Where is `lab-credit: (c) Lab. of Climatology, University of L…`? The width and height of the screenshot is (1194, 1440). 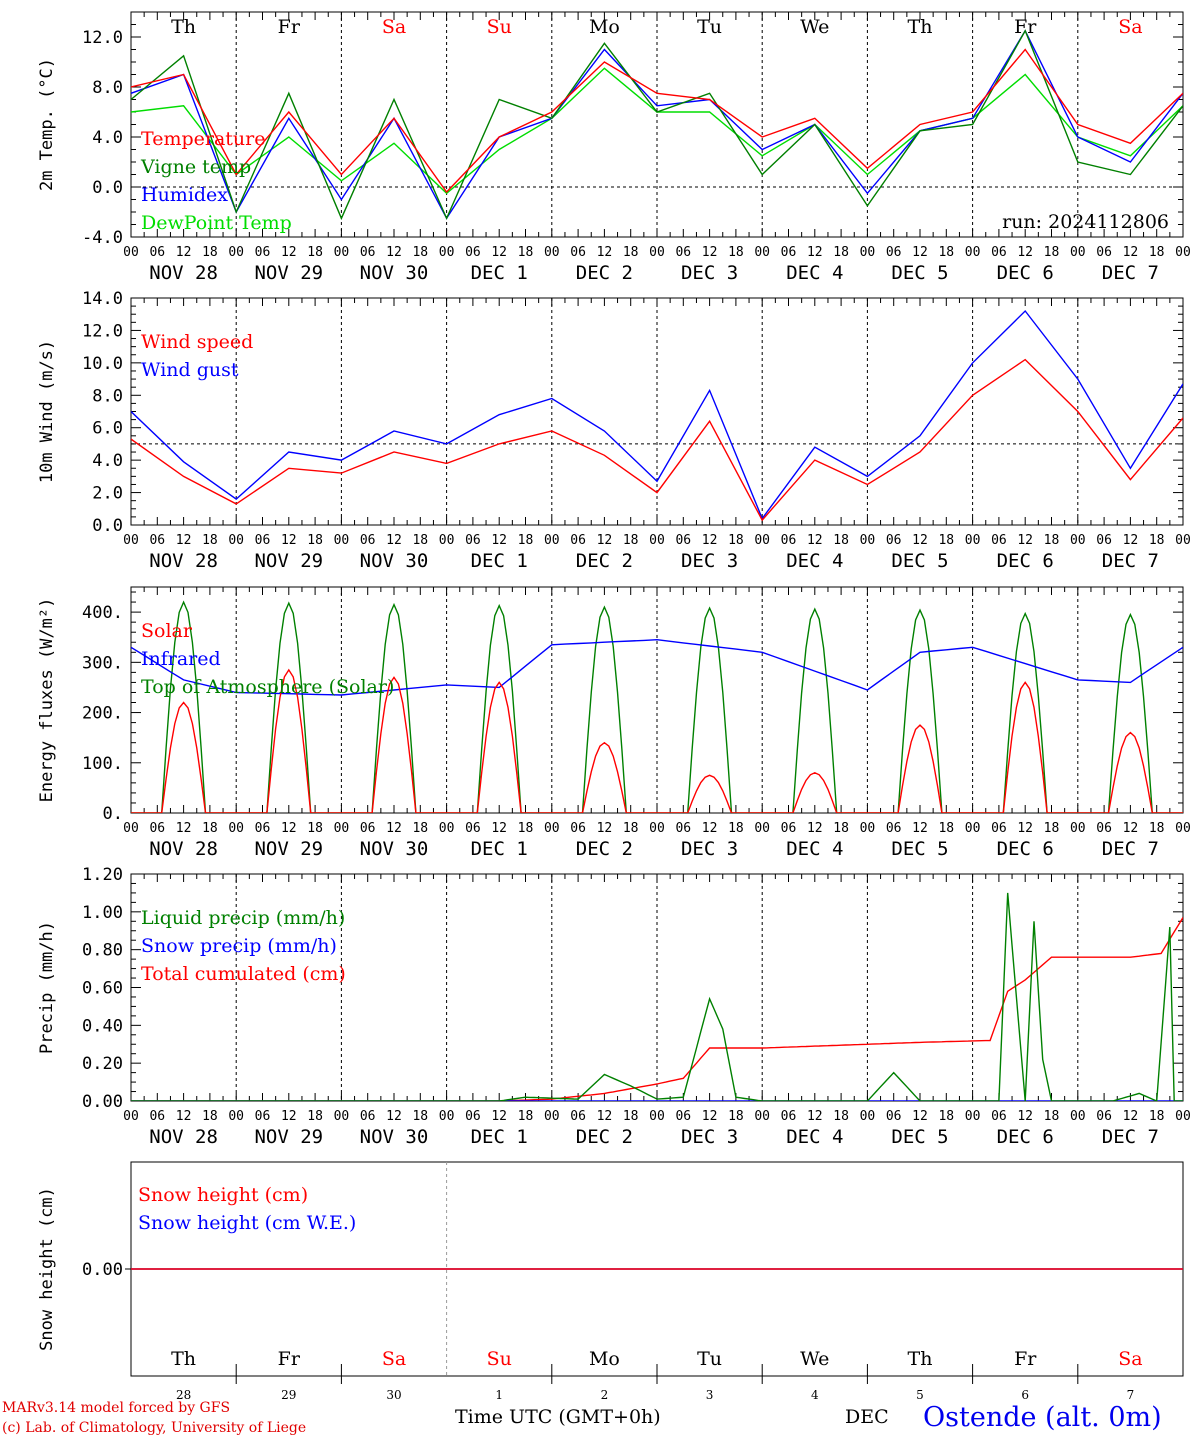 lab-credit: (c) Lab. of Climatology, University of L… is located at coordinates (154, 1428).